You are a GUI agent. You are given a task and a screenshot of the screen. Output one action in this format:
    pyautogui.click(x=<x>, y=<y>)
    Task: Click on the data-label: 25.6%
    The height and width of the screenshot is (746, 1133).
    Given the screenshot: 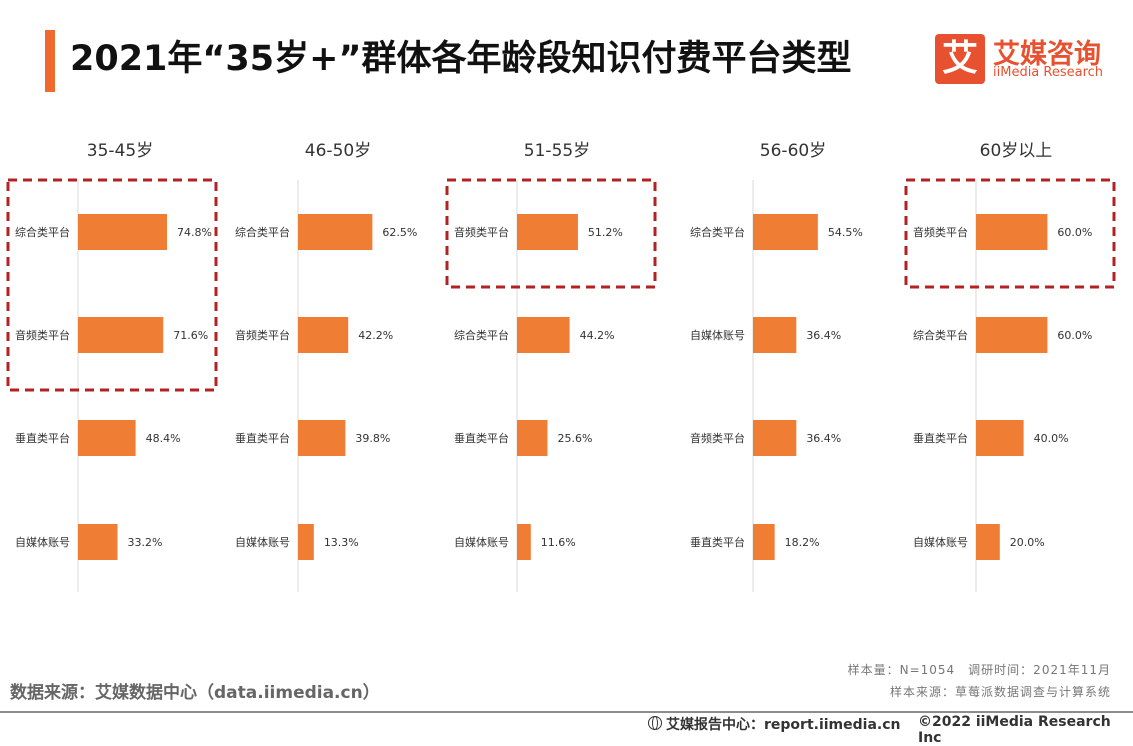 What is the action you would take?
    pyautogui.click(x=574, y=438)
    